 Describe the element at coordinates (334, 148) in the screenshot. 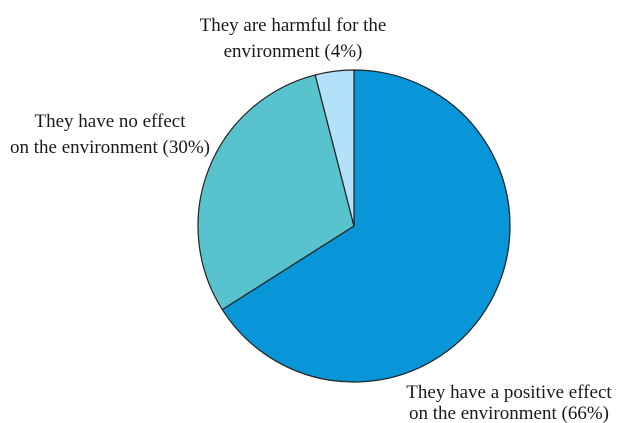

I see `pie-slice-harmful` at that location.